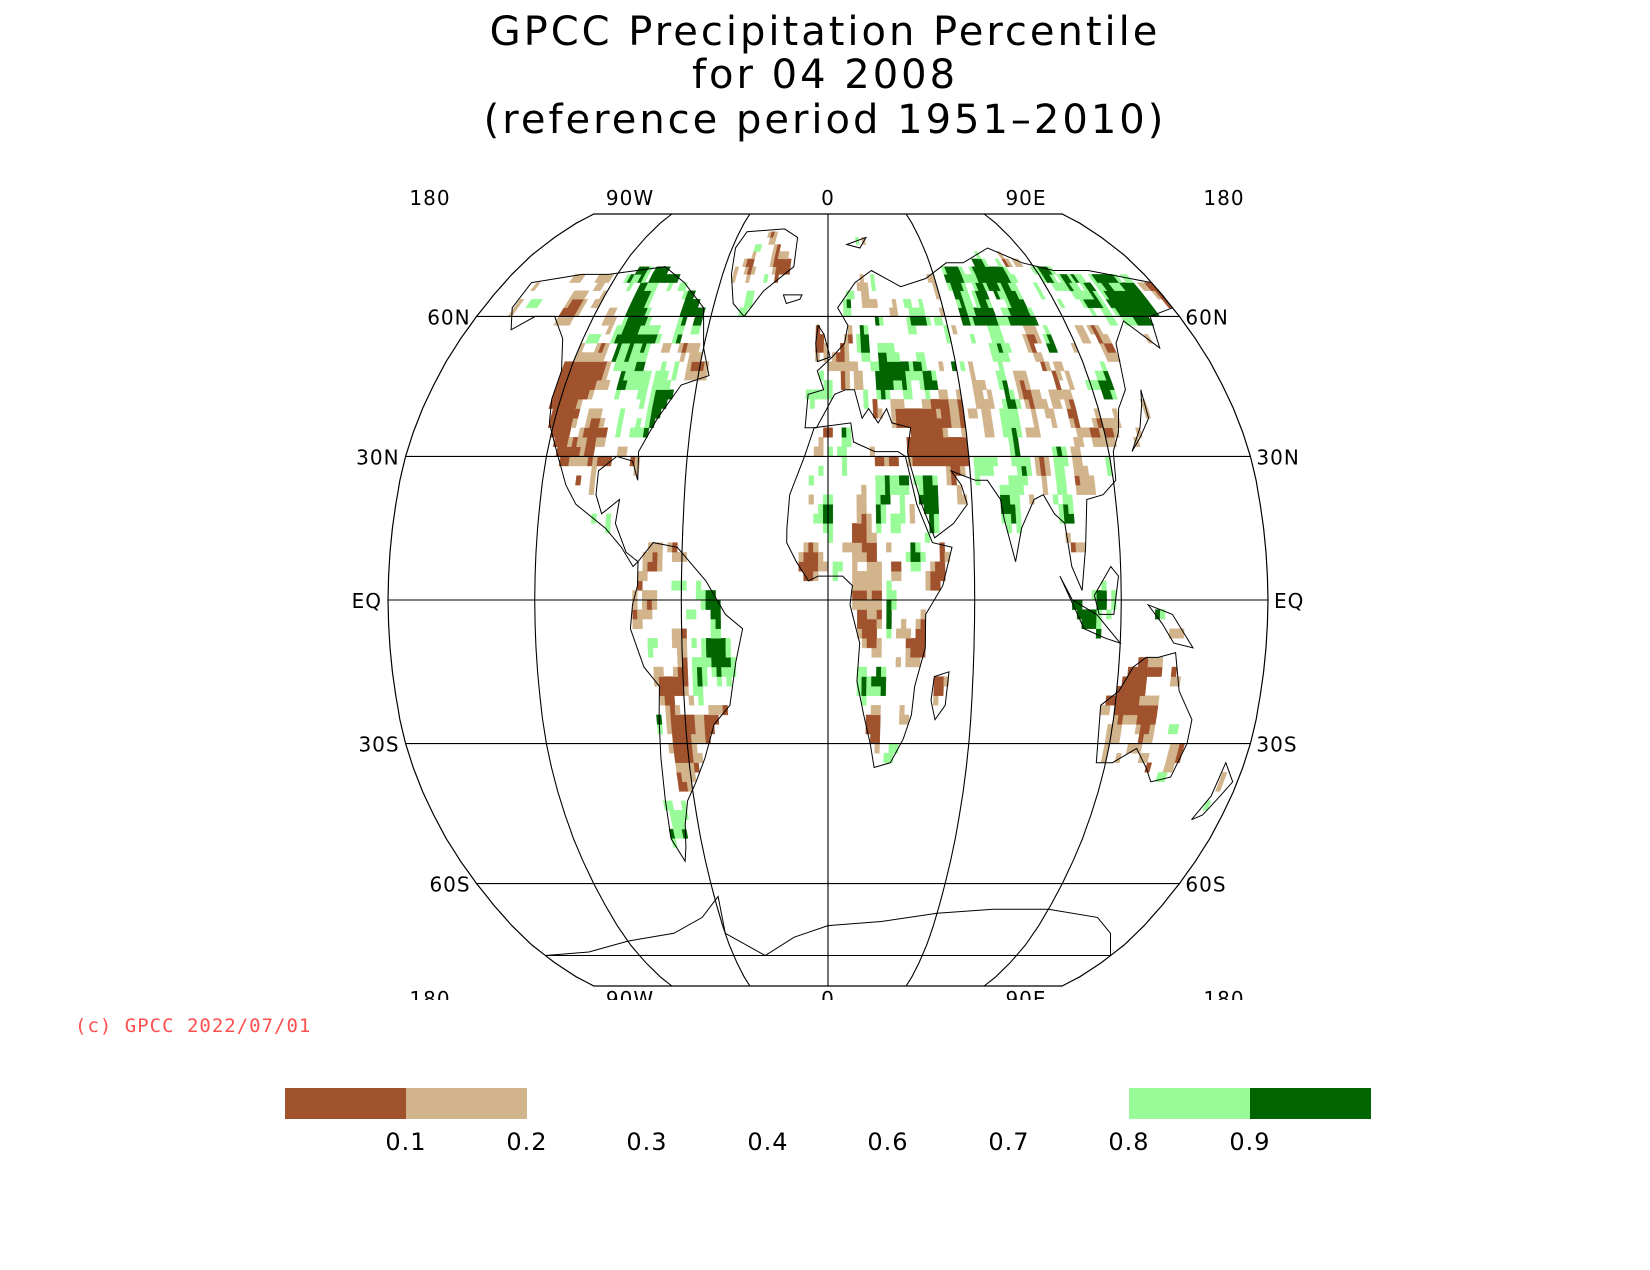 This screenshot has width=1650, height=1270. What do you see at coordinates (1289, 601) in the screenshot?
I see `lat-label-right: EQ` at bounding box center [1289, 601].